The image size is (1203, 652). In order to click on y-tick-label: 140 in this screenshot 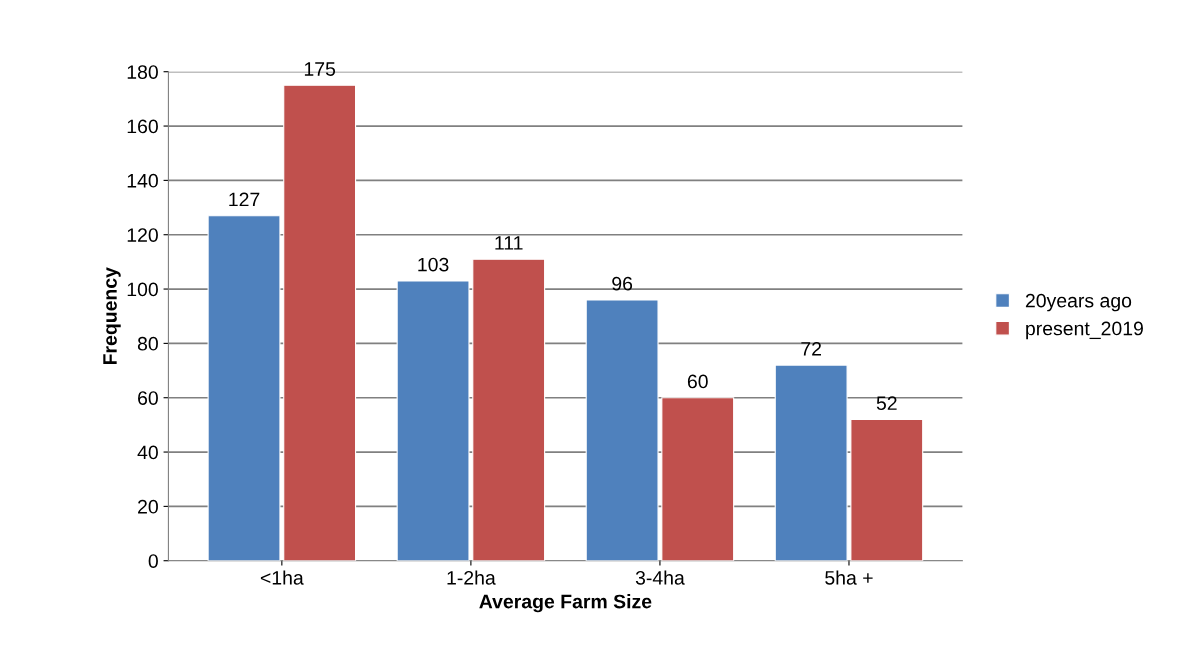, I will do `click(142, 180)`.